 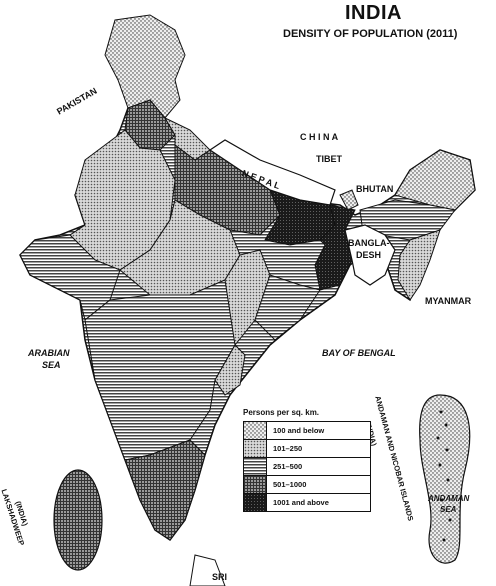 I want to click on label-andaman-sea-2: SEA, so click(x=448, y=509).